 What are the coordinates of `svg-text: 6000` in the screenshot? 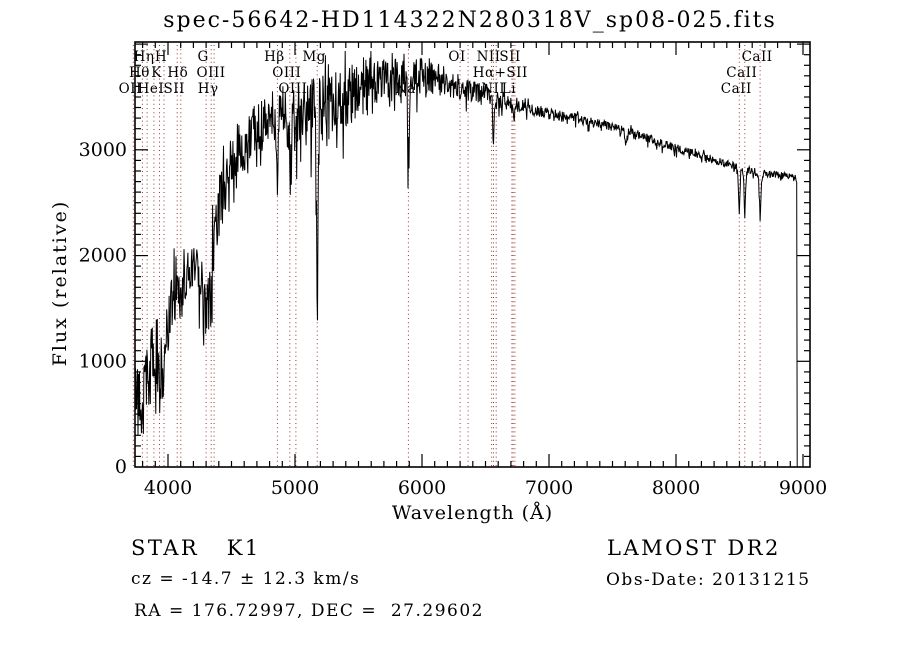 It's located at (422, 488).